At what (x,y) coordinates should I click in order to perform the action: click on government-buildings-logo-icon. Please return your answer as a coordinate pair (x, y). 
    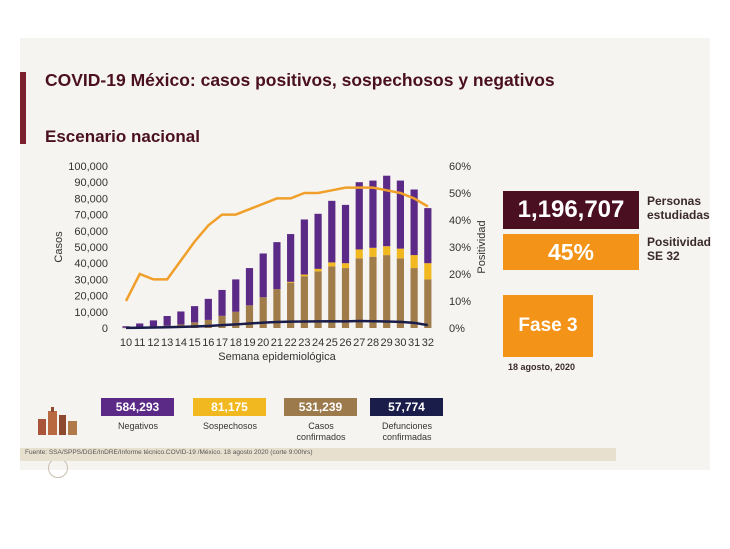
    Looking at the image, I should click on (57, 421).